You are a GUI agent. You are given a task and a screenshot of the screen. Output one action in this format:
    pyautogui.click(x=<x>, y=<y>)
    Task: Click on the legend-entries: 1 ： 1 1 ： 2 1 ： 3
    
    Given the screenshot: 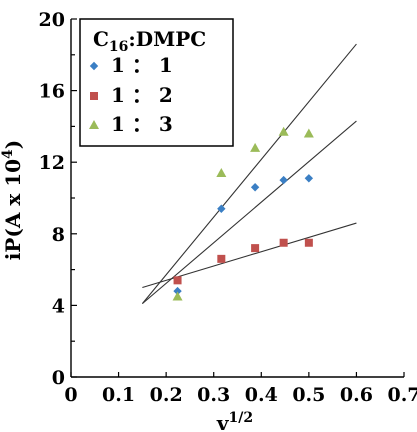 What is the action you would take?
    pyautogui.click(x=131, y=94)
    